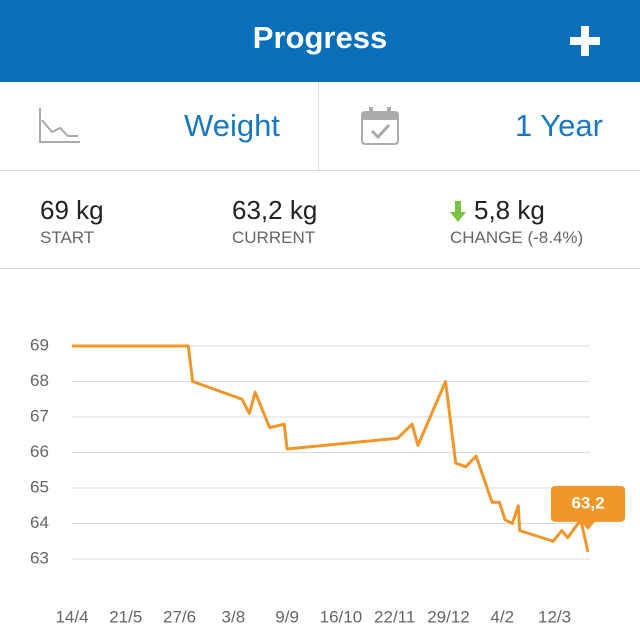 This screenshot has width=640, height=642. What do you see at coordinates (125, 616) in the screenshot?
I see `x-tick-label: 21/5` at bounding box center [125, 616].